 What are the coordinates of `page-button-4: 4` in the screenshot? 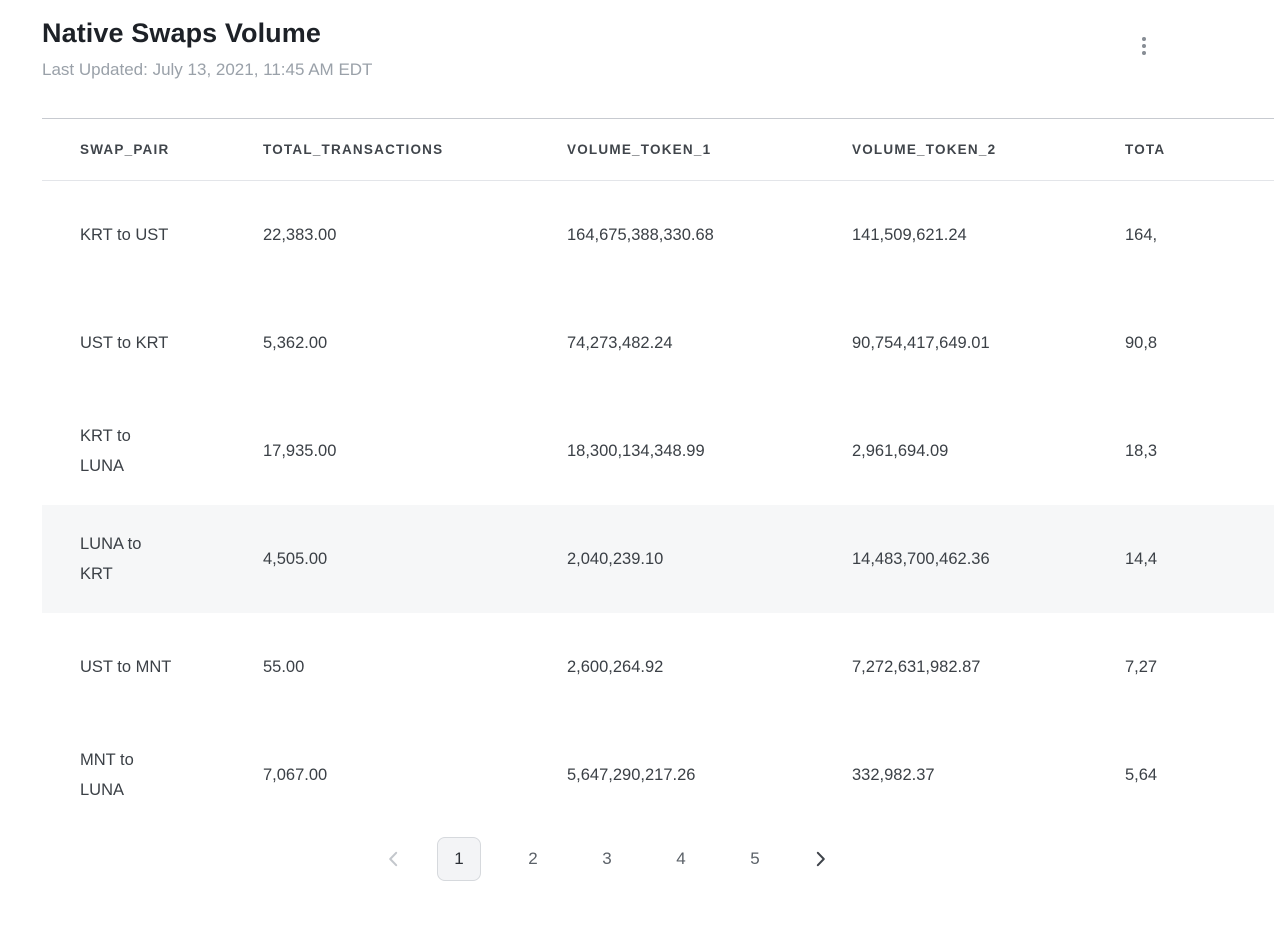 It's located at (681, 859).